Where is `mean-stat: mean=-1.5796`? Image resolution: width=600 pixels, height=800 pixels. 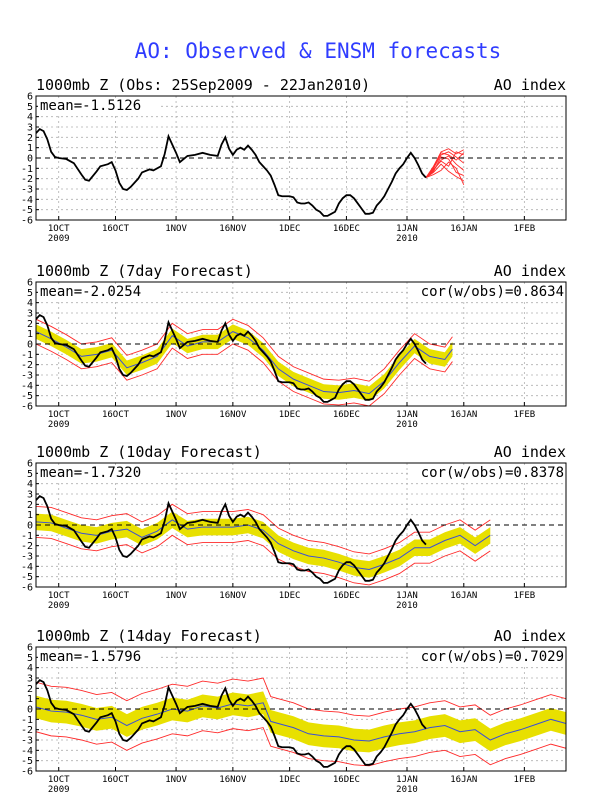 mean-stat: mean=-1.5796 is located at coordinates (90, 657).